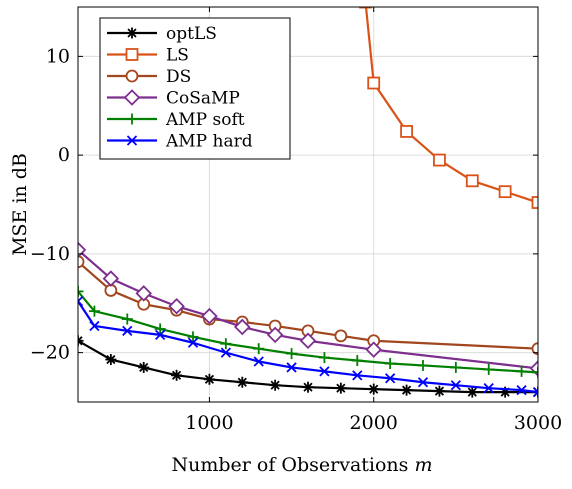 The image size is (572, 489). Describe the element at coordinates (209, 423) in the screenshot. I see `x-tick-label: 1000` at that location.